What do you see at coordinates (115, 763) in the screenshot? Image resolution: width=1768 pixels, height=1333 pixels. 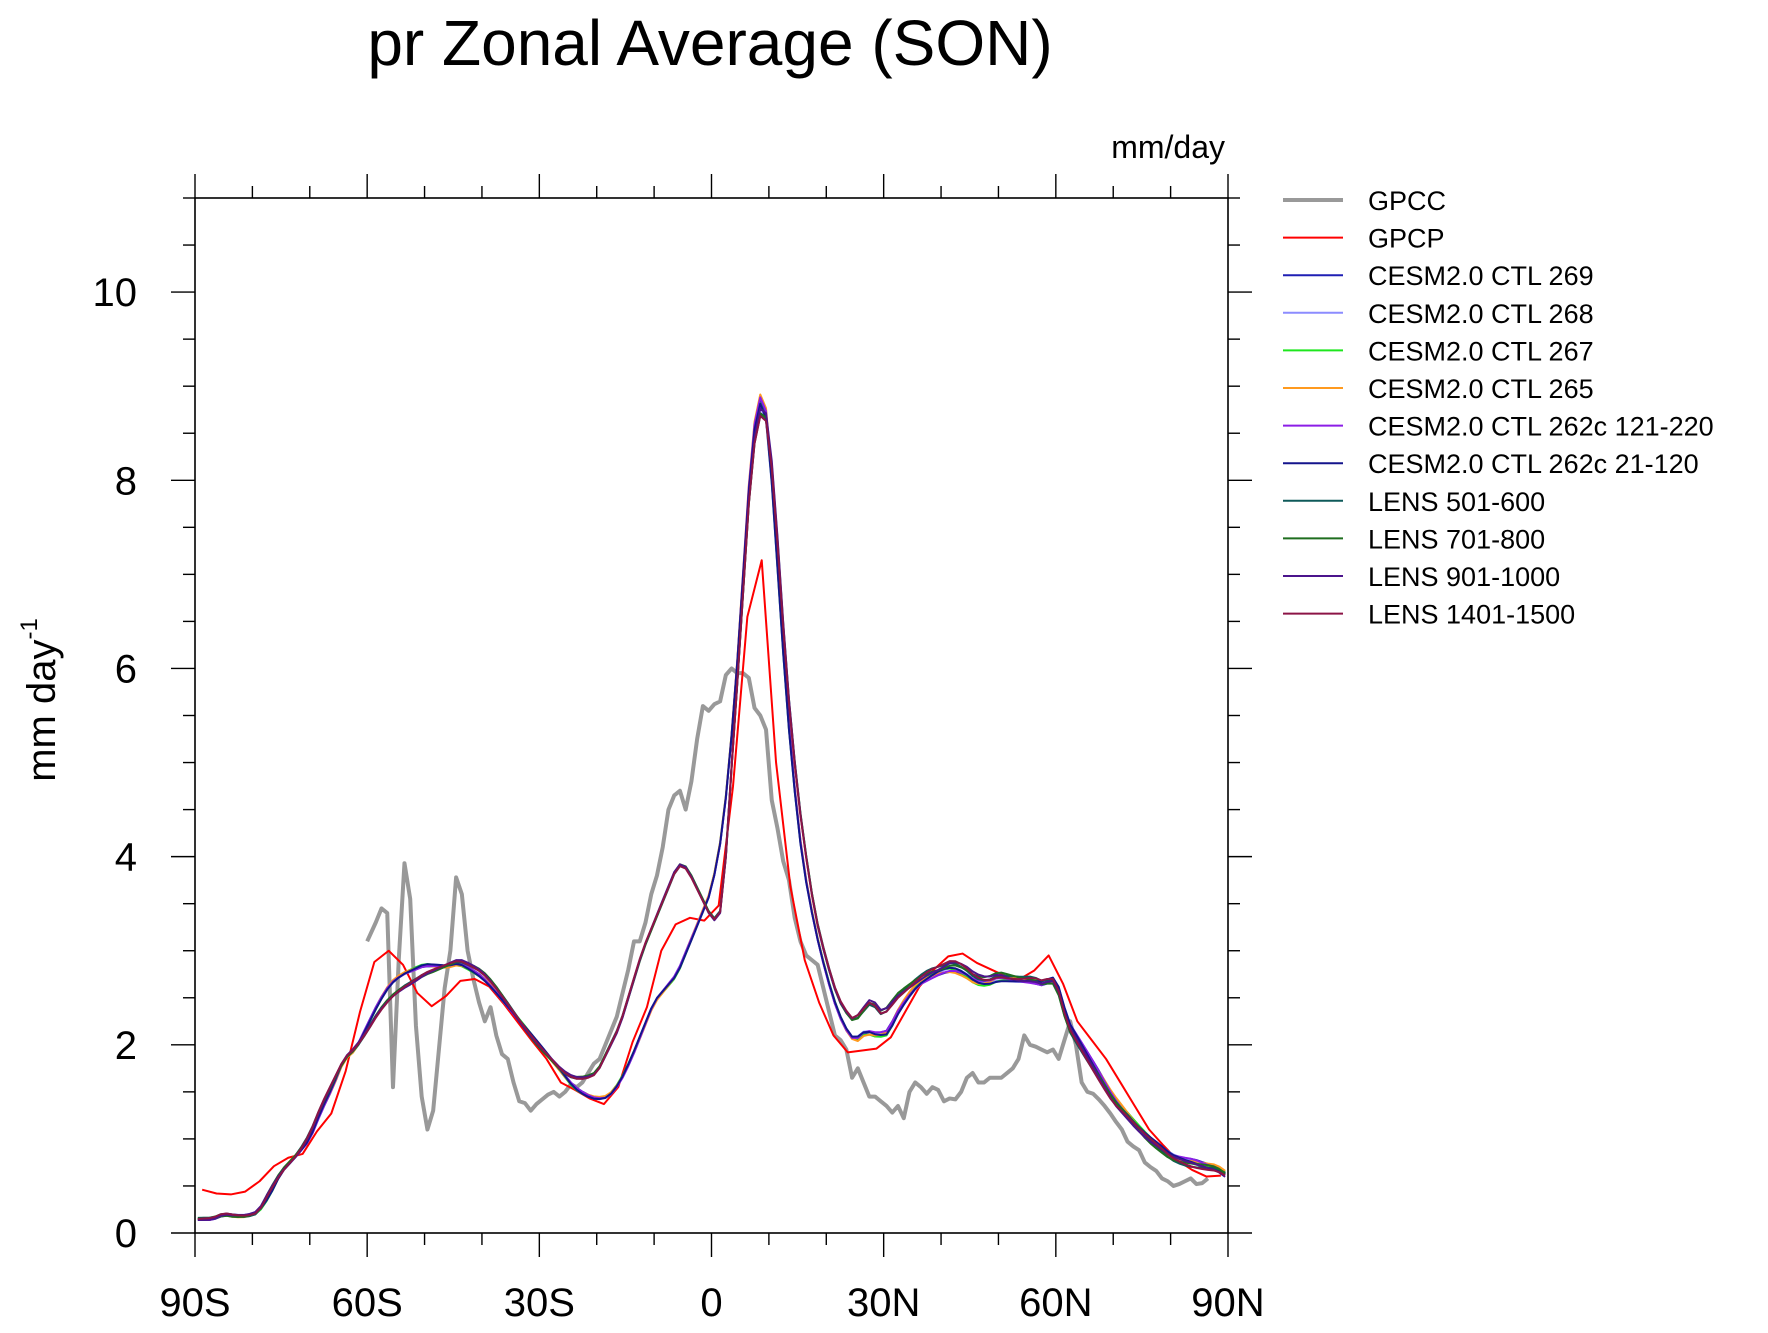 I see `y-tick-labels: 0 2 4 6 8 10` at bounding box center [115, 763].